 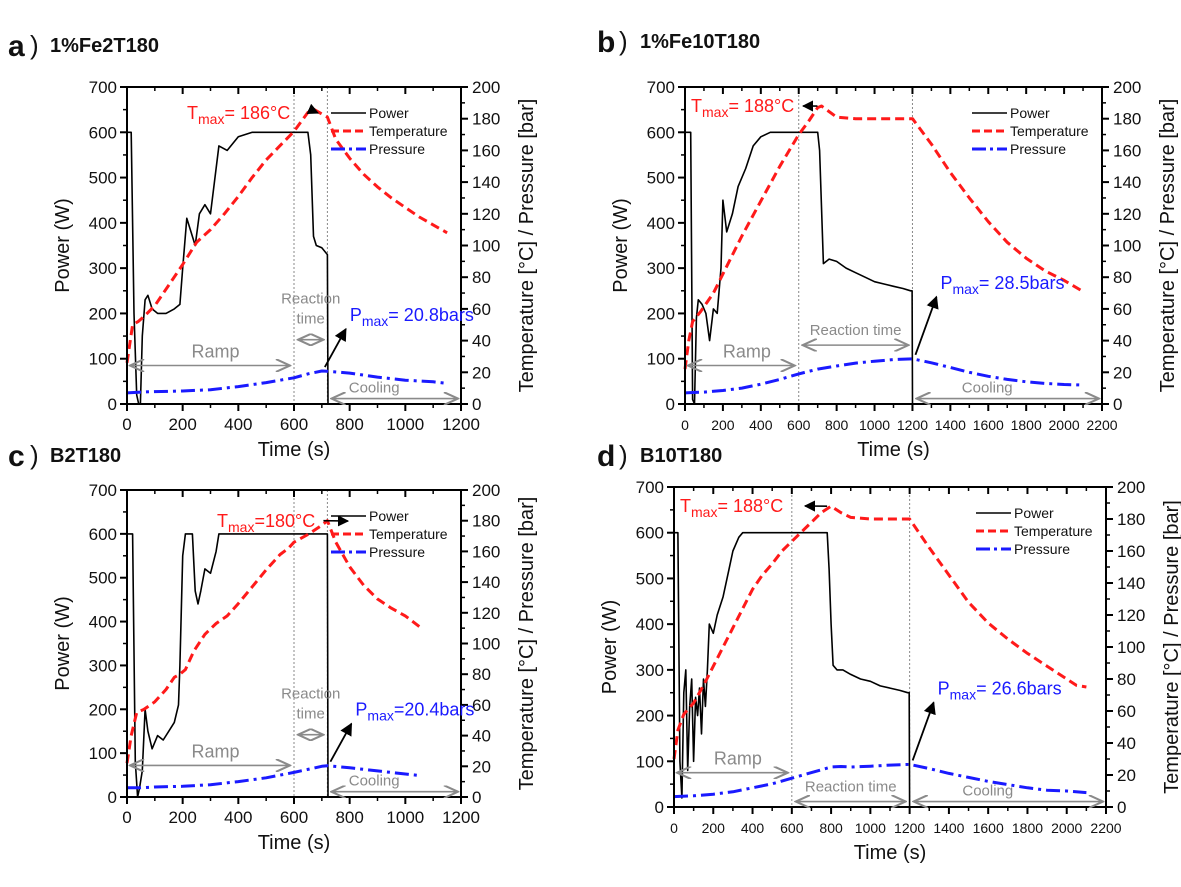 What do you see at coordinates (486, 644) in the screenshot?
I see `y2-tick-label: 100` at bounding box center [486, 644].